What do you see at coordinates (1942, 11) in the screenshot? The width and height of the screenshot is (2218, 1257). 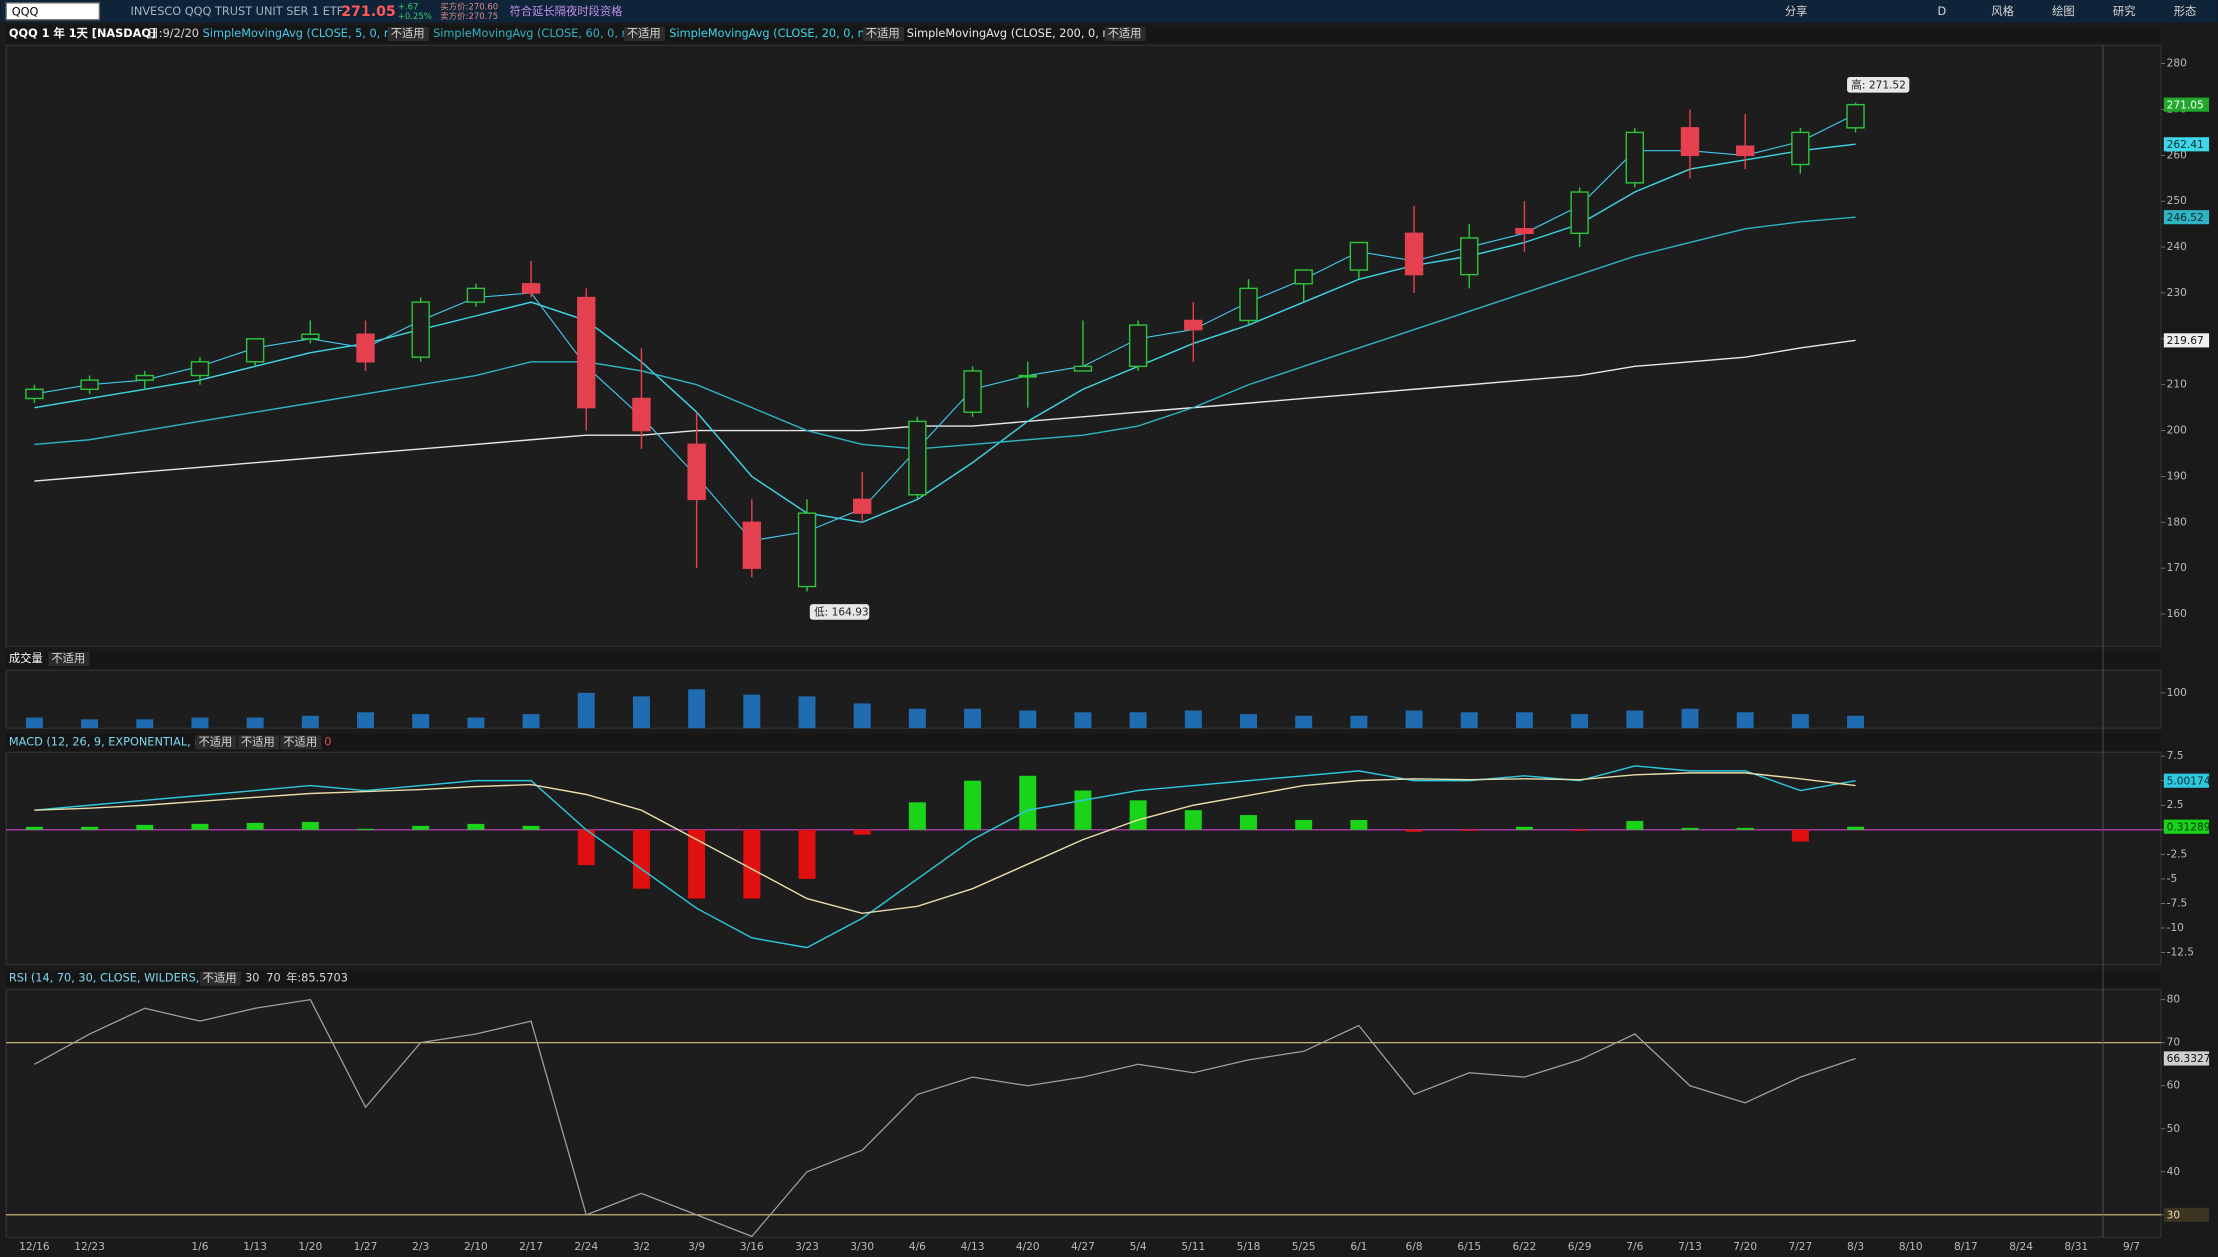 I see `period: D` at bounding box center [1942, 11].